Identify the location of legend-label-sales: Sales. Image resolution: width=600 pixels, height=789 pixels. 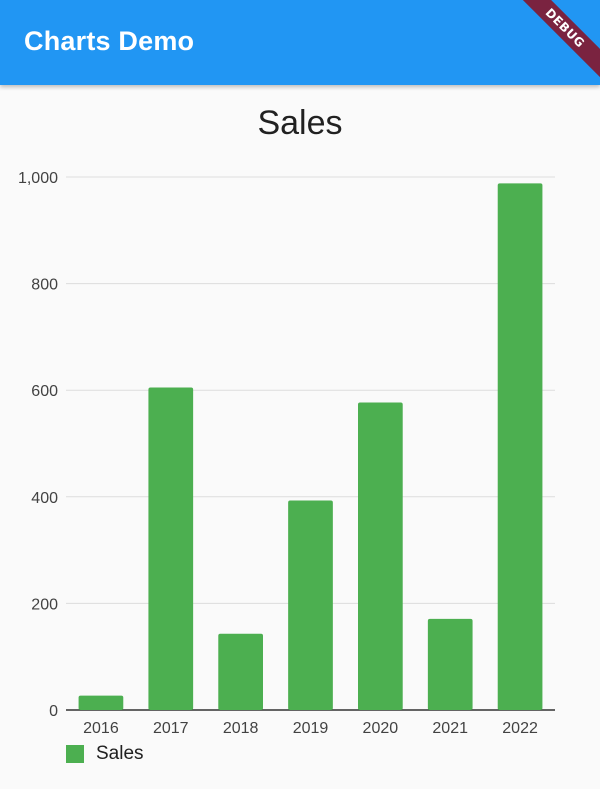
(120, 753).